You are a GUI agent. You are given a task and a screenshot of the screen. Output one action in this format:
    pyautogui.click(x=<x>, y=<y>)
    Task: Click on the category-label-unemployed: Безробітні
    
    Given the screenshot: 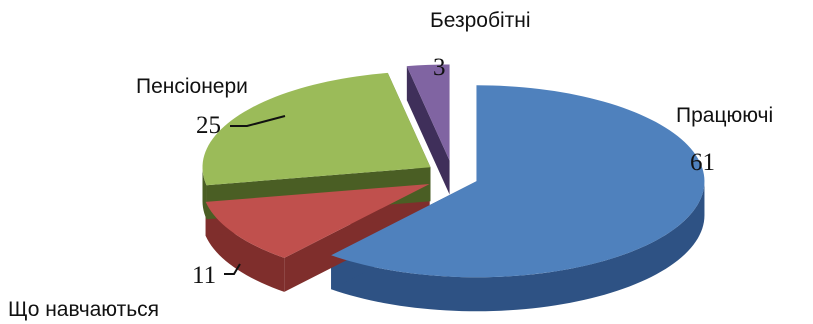 What is the action you would take?
    pyautogui.click(x=480, y=20)
    